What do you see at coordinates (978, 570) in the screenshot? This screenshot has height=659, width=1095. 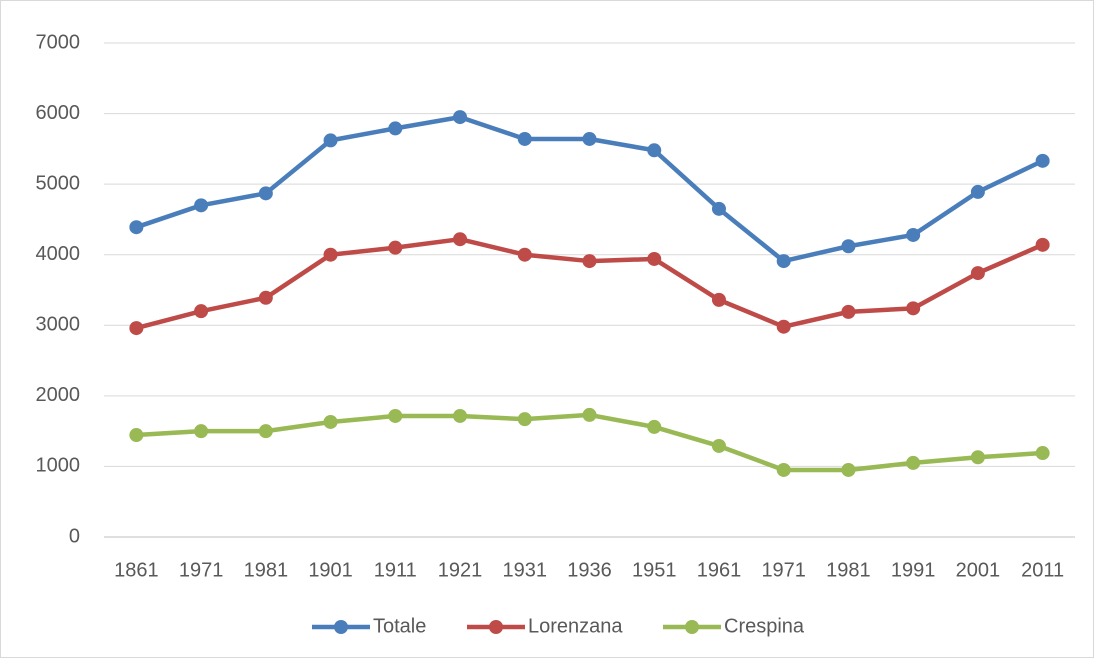 I see `x-tick-label: 2001` at bounding box center [978, 570].